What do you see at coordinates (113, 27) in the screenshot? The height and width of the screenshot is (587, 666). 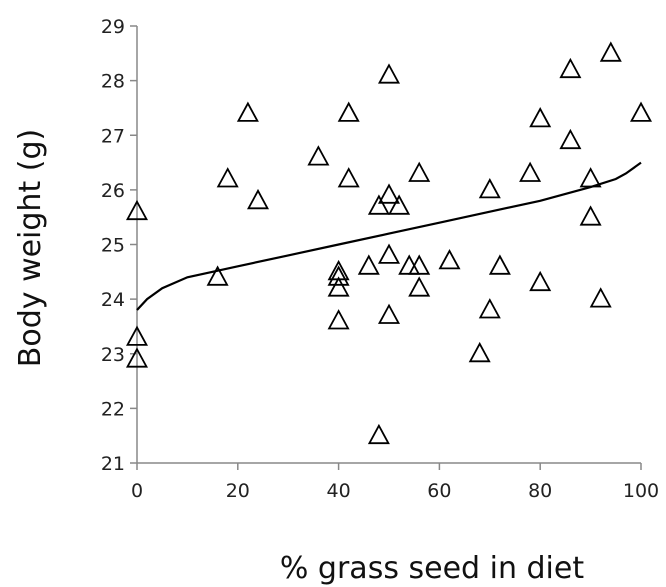 I see `y-tick-label: 29` at bounding box center [113, 27].